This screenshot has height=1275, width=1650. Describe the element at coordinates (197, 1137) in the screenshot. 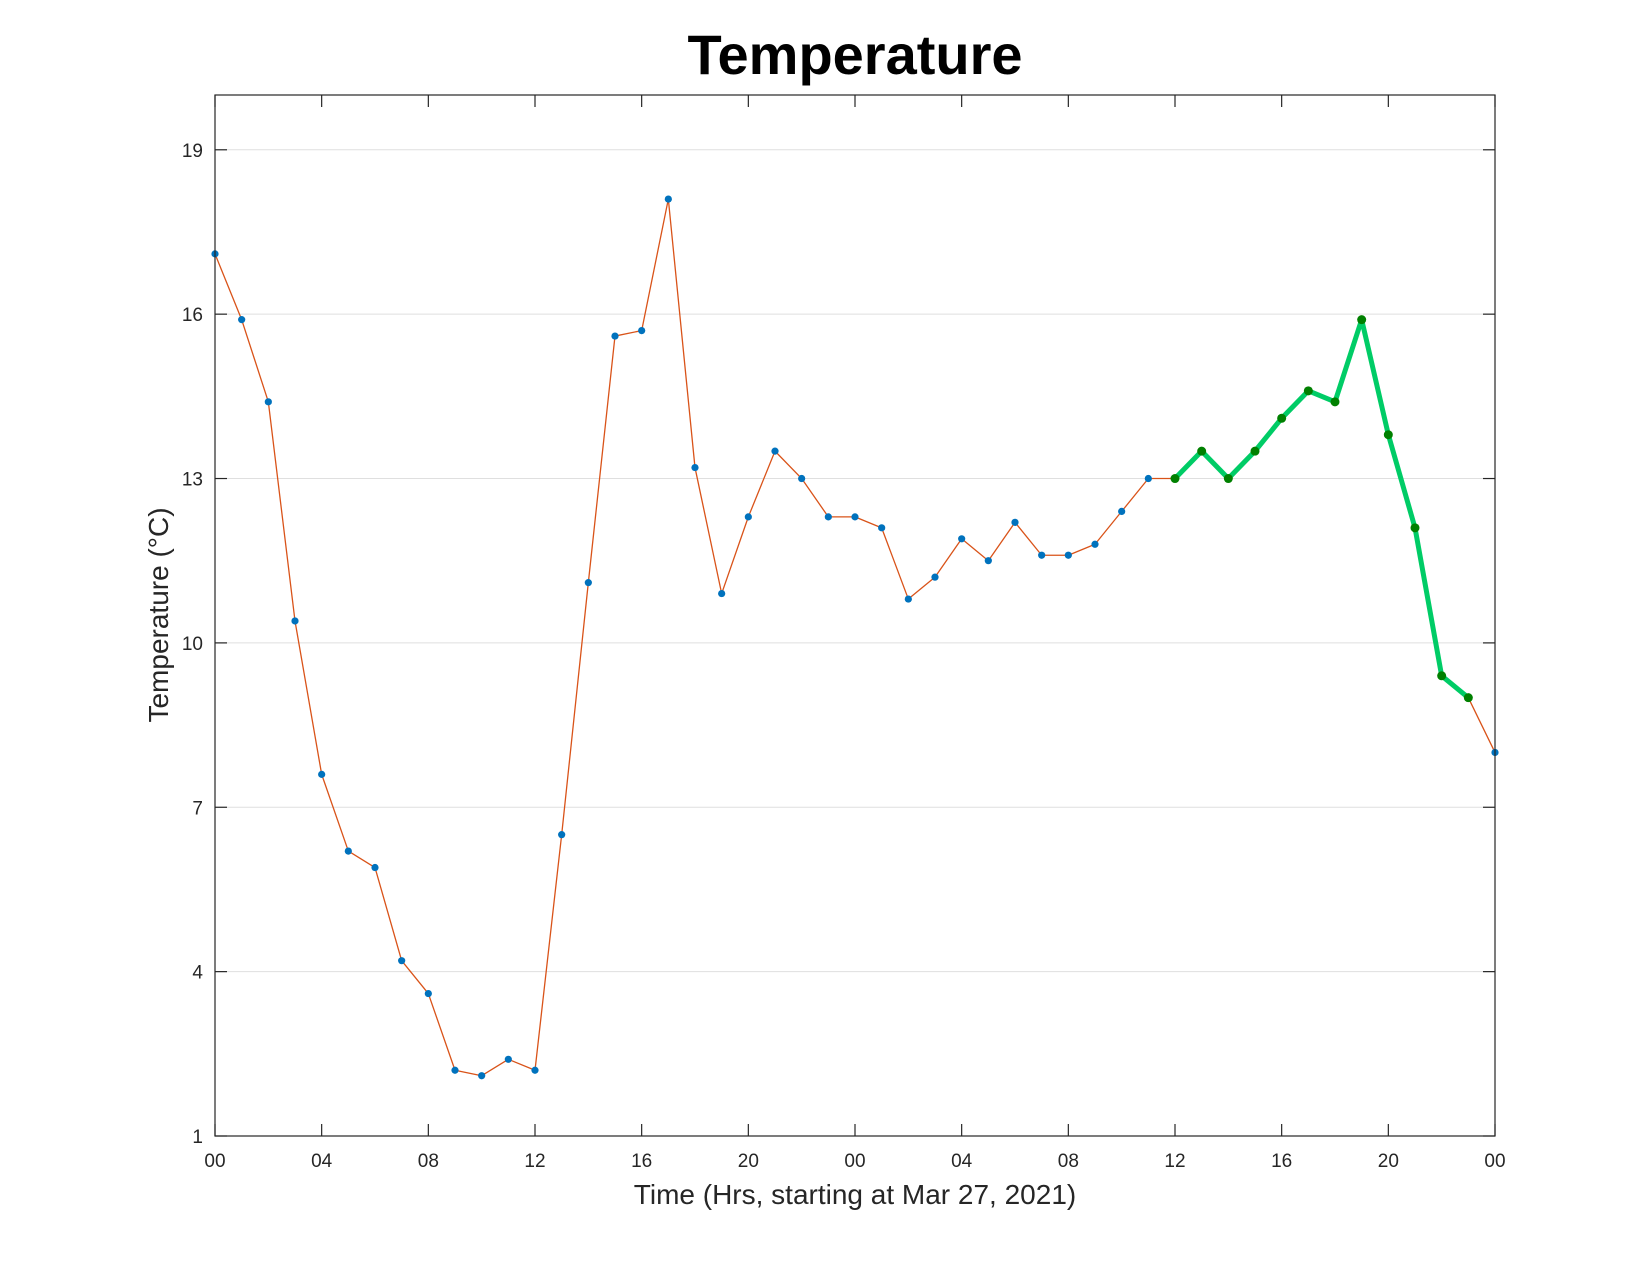

I see `y-tick-label: 1` at that location.